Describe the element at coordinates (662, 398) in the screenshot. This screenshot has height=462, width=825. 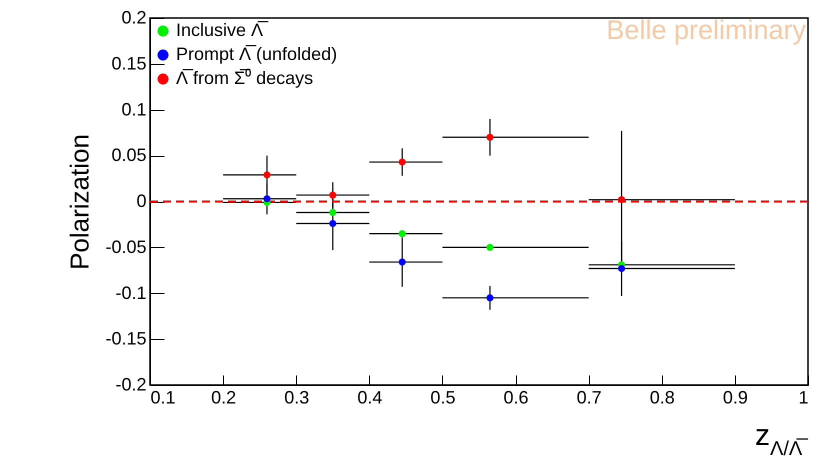
I see `x-tick-label: 0.8` at that location.